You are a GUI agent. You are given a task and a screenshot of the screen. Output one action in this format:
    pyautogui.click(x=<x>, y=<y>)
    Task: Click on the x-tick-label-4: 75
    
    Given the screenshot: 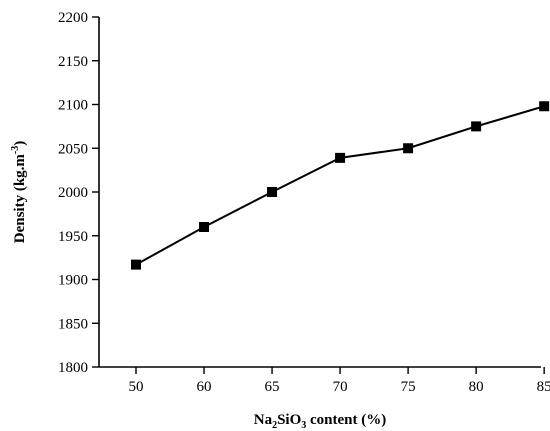 What is the action you would take?
    pyautogui.click(x=408, y=387)
    